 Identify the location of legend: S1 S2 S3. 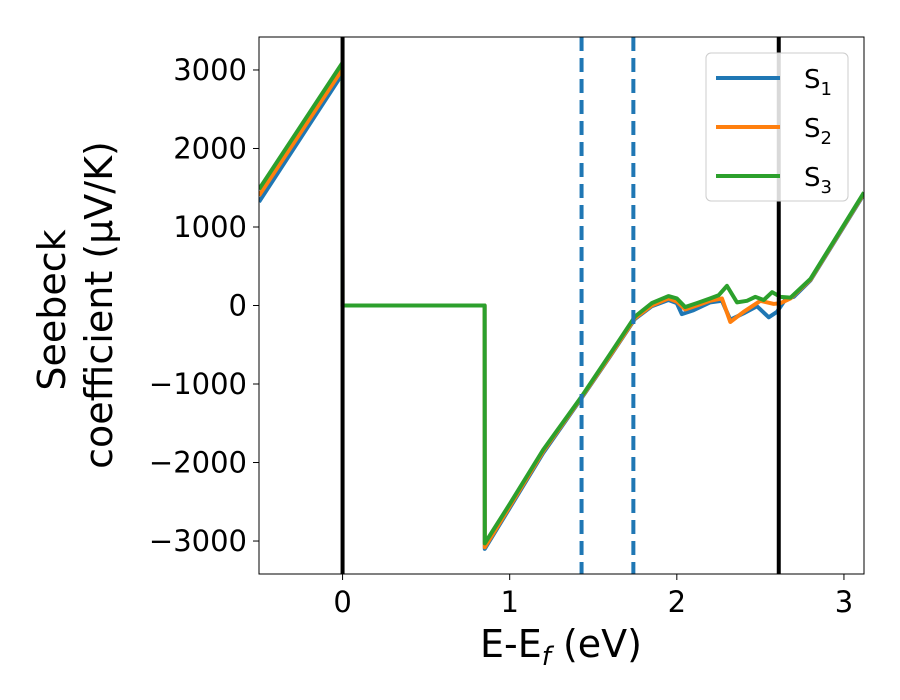
(777, 127).